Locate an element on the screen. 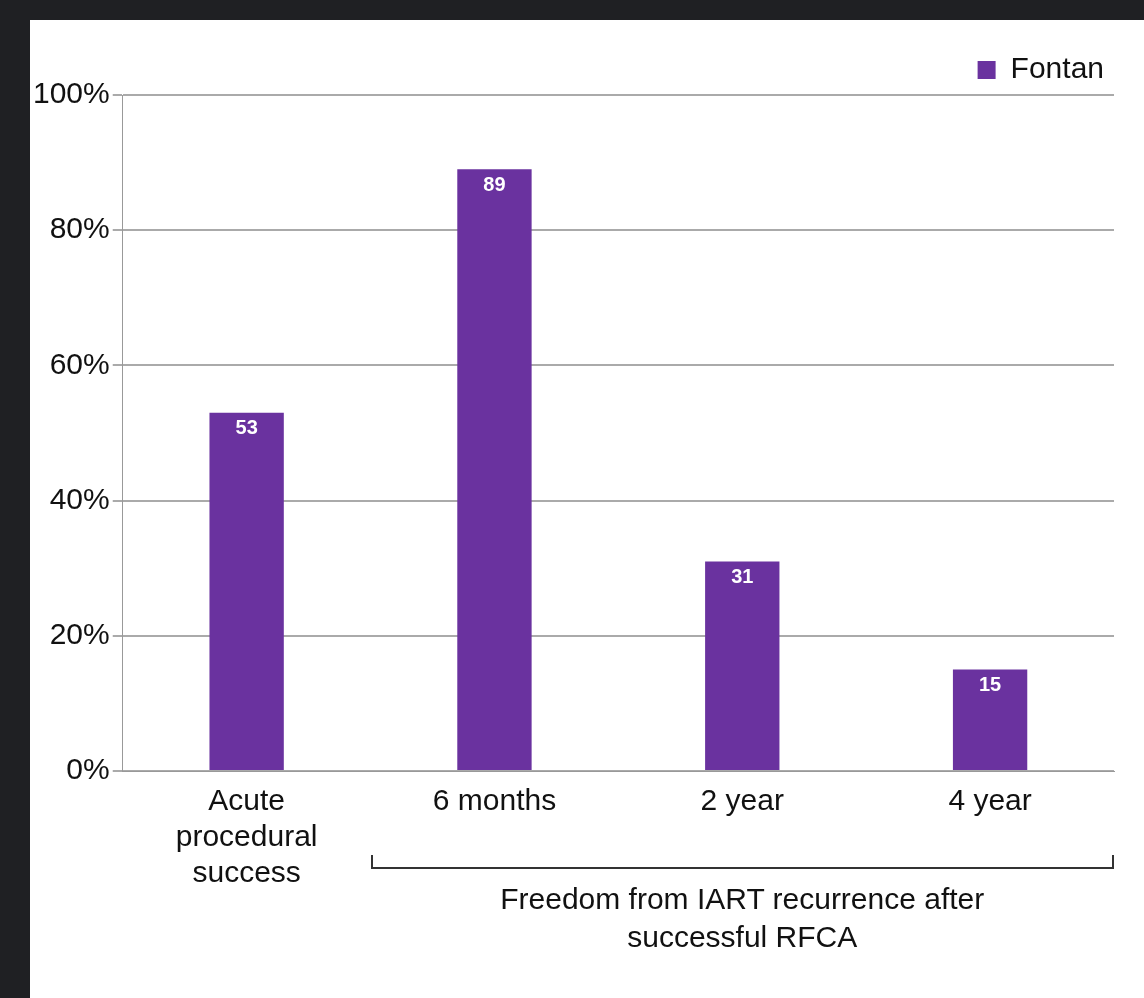 The height and width of the screenshot is (998, 1144). y-tick-label: 80% is located at coordinates (79, 228).